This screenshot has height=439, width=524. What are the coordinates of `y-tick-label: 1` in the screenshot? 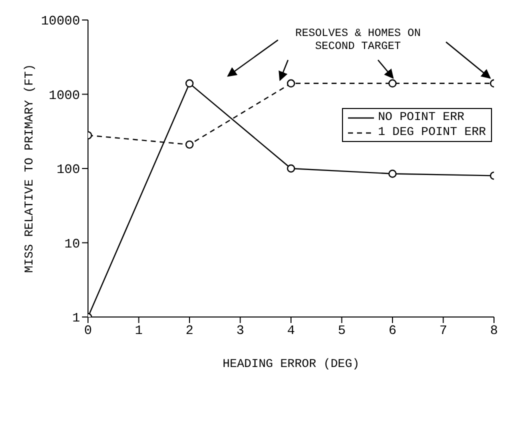 It's located at (76, 318).